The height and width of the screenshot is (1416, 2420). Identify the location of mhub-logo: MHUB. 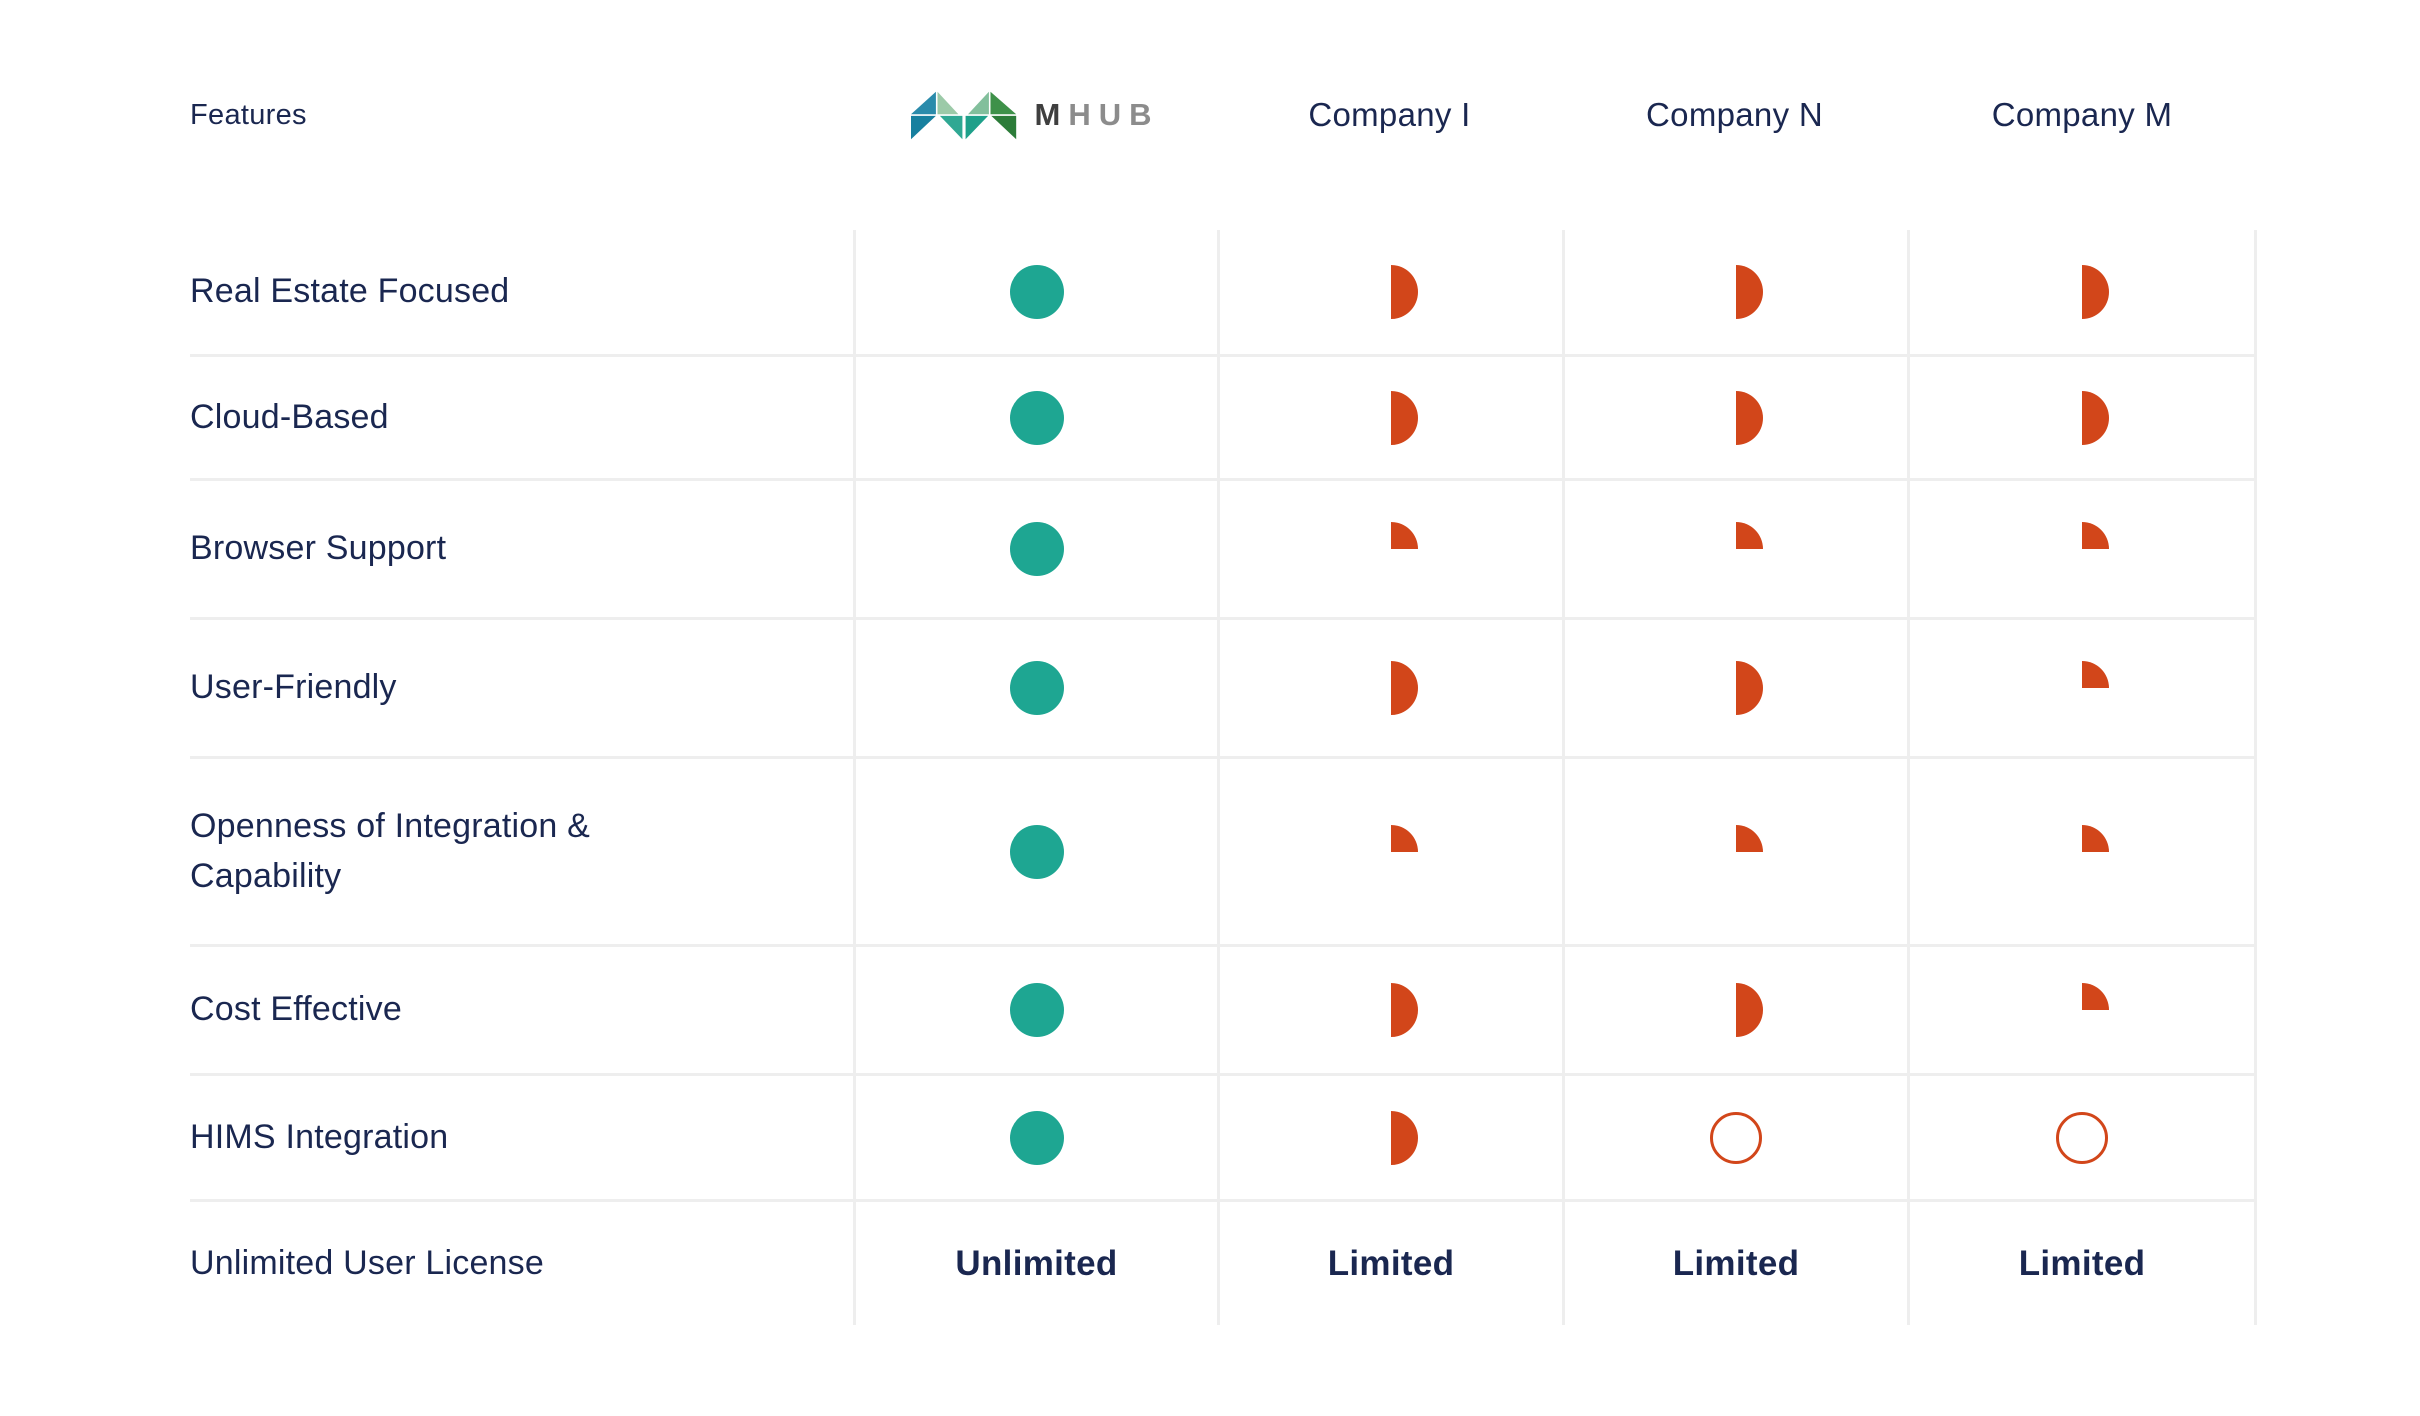
(1035, 115).